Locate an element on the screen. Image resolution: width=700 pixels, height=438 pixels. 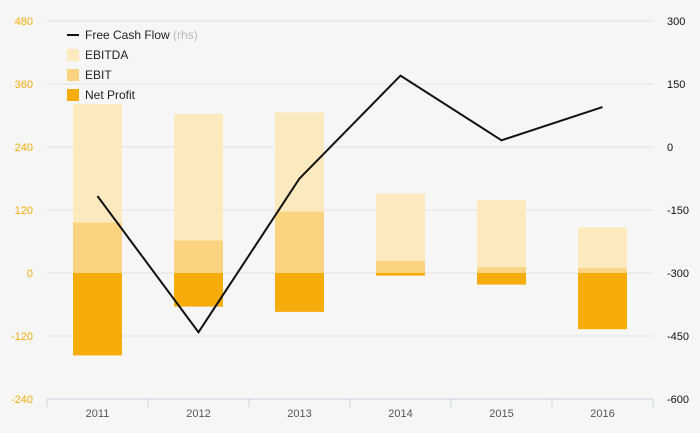
left-axis-tick-label: 360 is located at coordinates (24, 85).